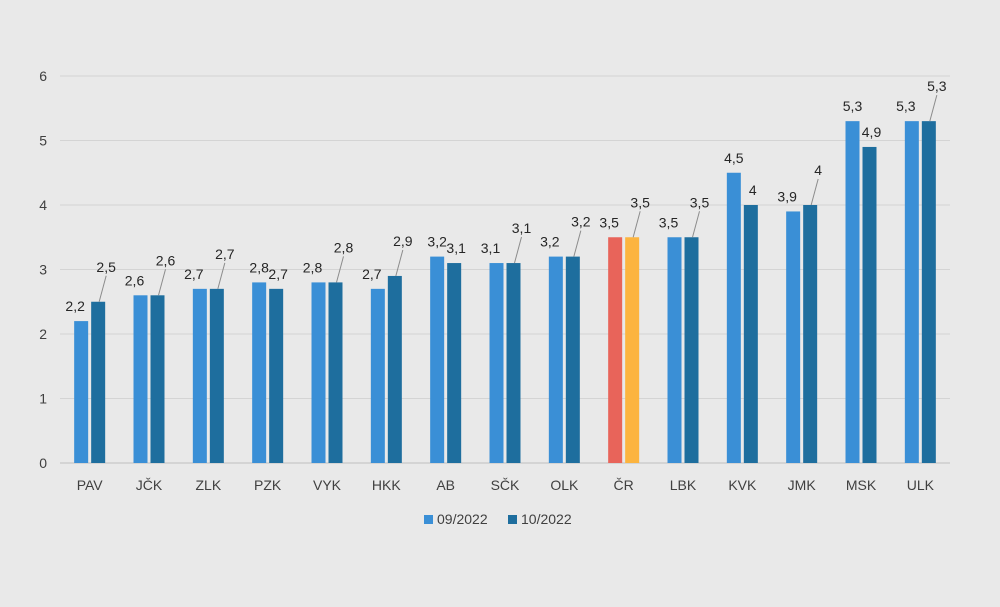  Describe the element at coordinates (513, 363) in the screenshot. I see `bar-SČK-10/2022` at that location.